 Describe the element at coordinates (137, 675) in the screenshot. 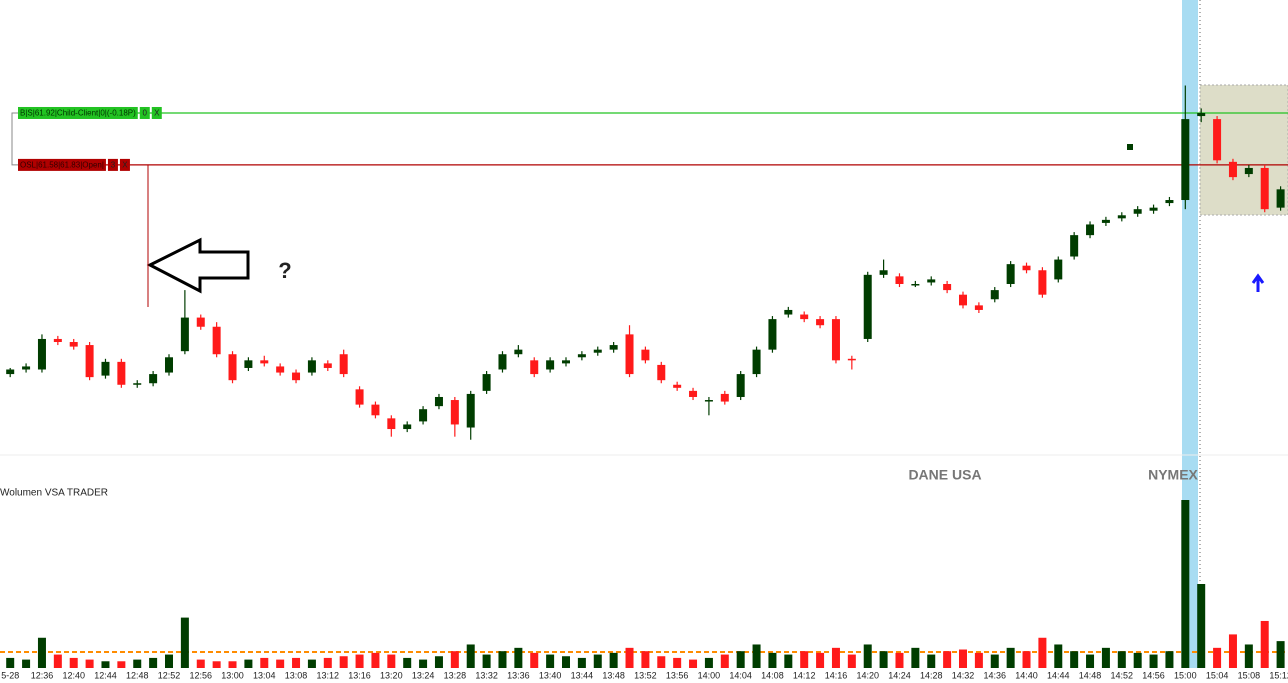

I see `x-tick-label: 12:48` at that location.